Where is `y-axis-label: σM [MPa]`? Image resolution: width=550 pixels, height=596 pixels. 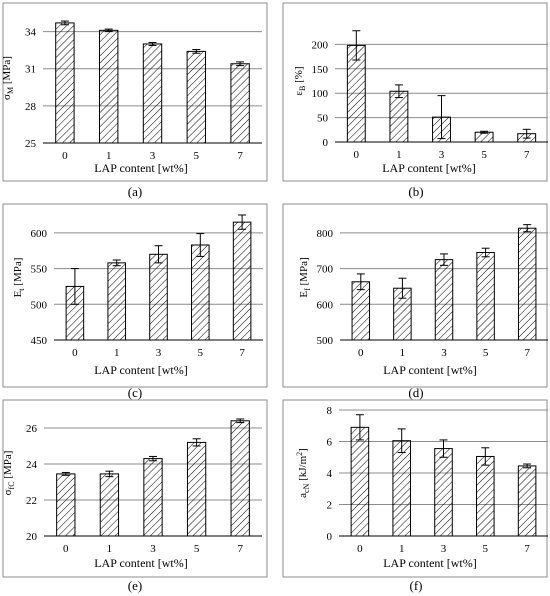
y-axis-label: σM [MPa] is located at coordinates (8, 78).